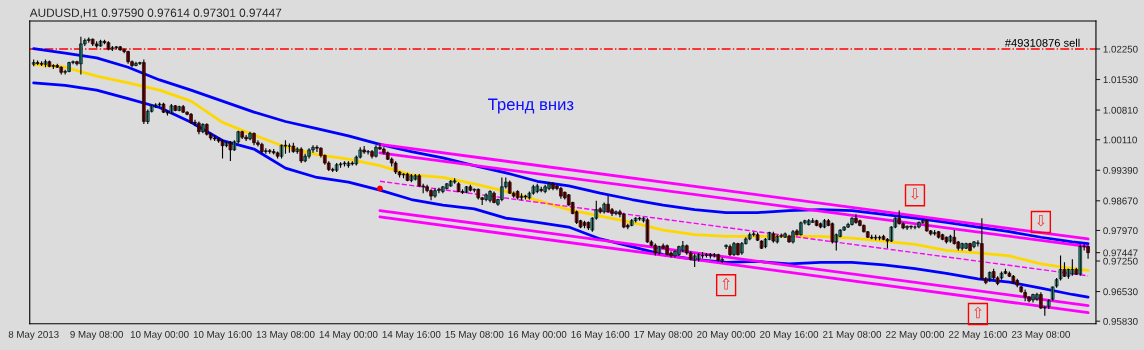 The image size is (1144, 350). What do you see at coordinates (915, 335) in the screenshot?
I see `x-tick-label: 22 May 00:00` at bounding box center [915, 335].